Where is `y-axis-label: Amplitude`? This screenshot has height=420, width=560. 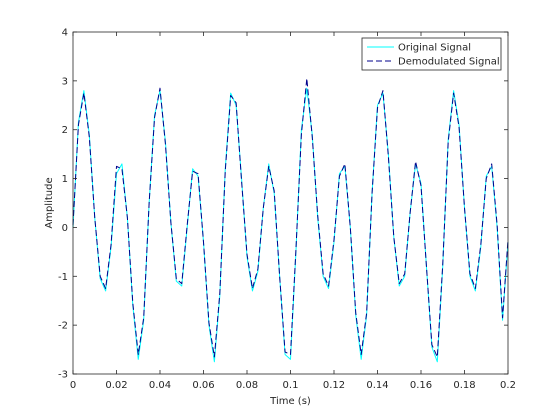
y-axis-label: Amplitude is located at coordinates (49, 202).